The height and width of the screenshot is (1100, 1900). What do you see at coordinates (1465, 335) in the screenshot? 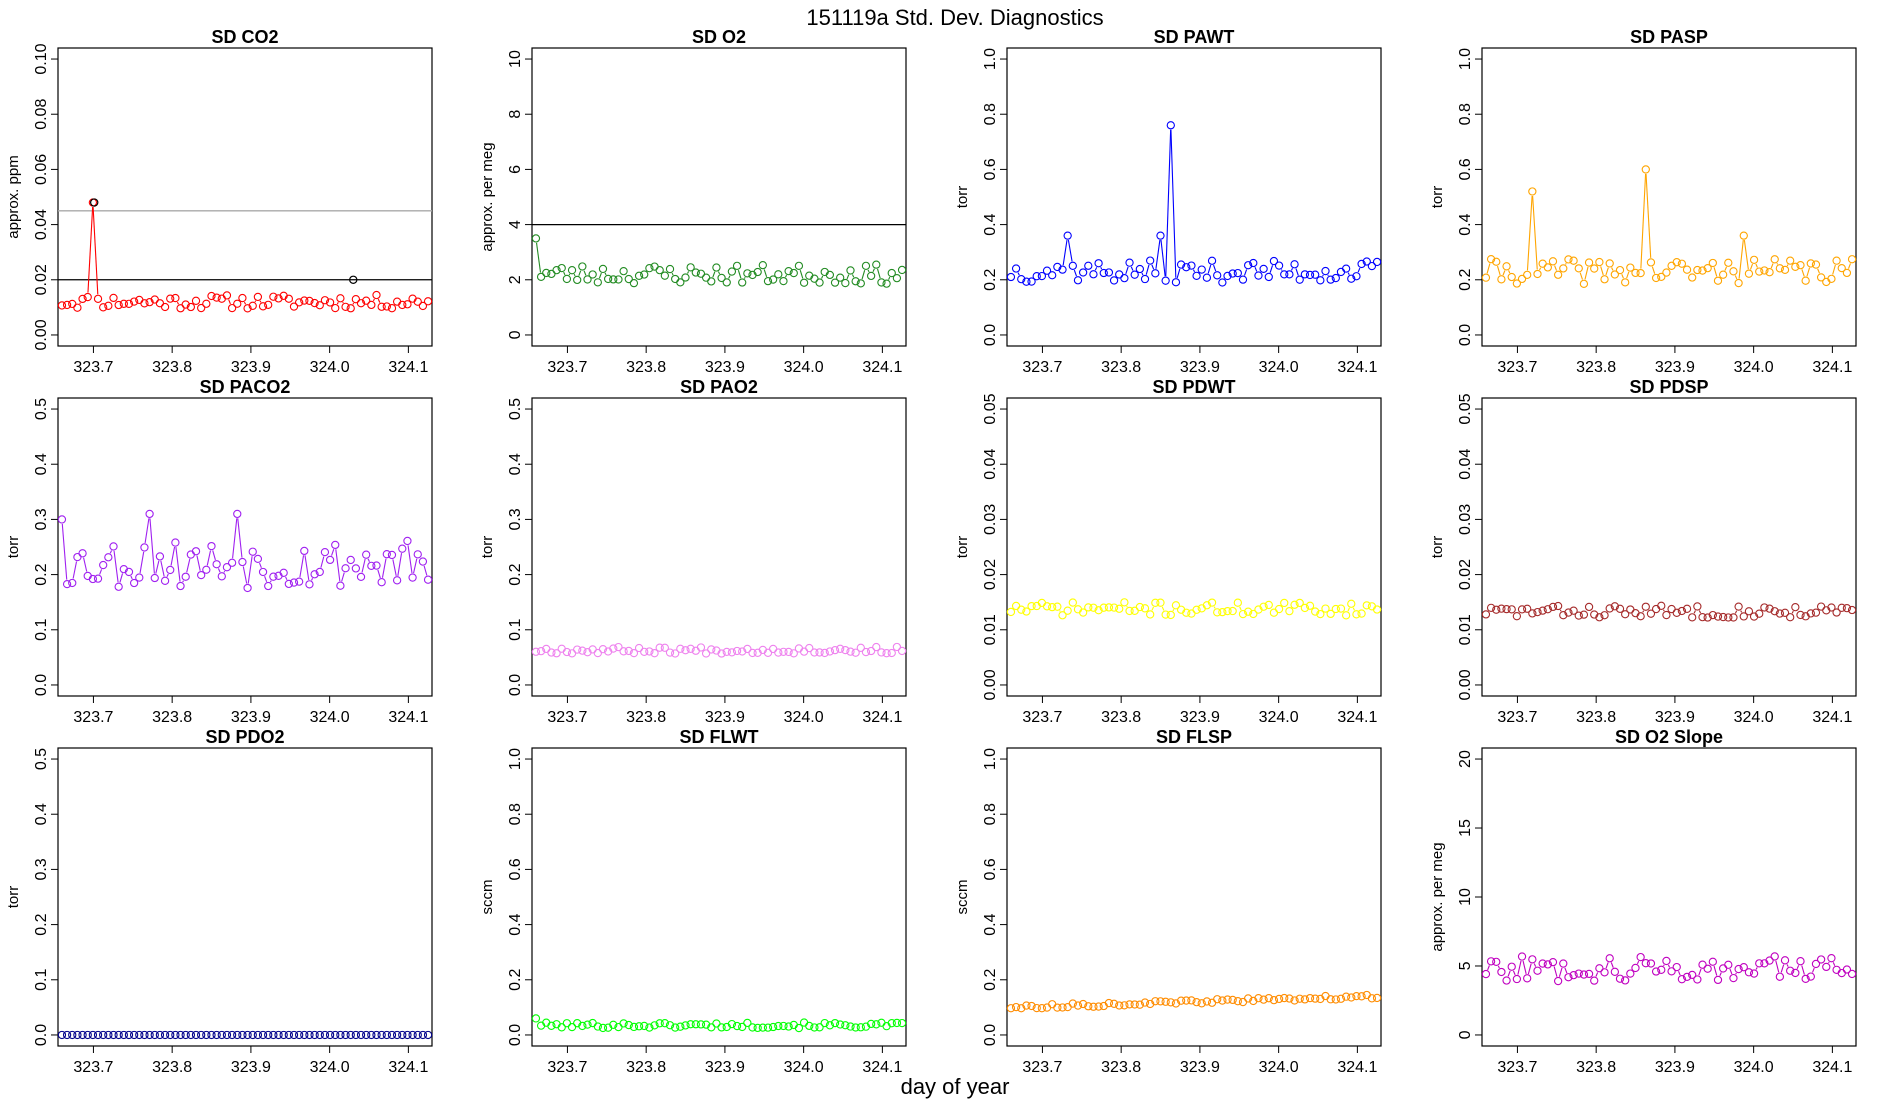
I see `y-tick-label: 0.0` at bounding box center [1465, 335].